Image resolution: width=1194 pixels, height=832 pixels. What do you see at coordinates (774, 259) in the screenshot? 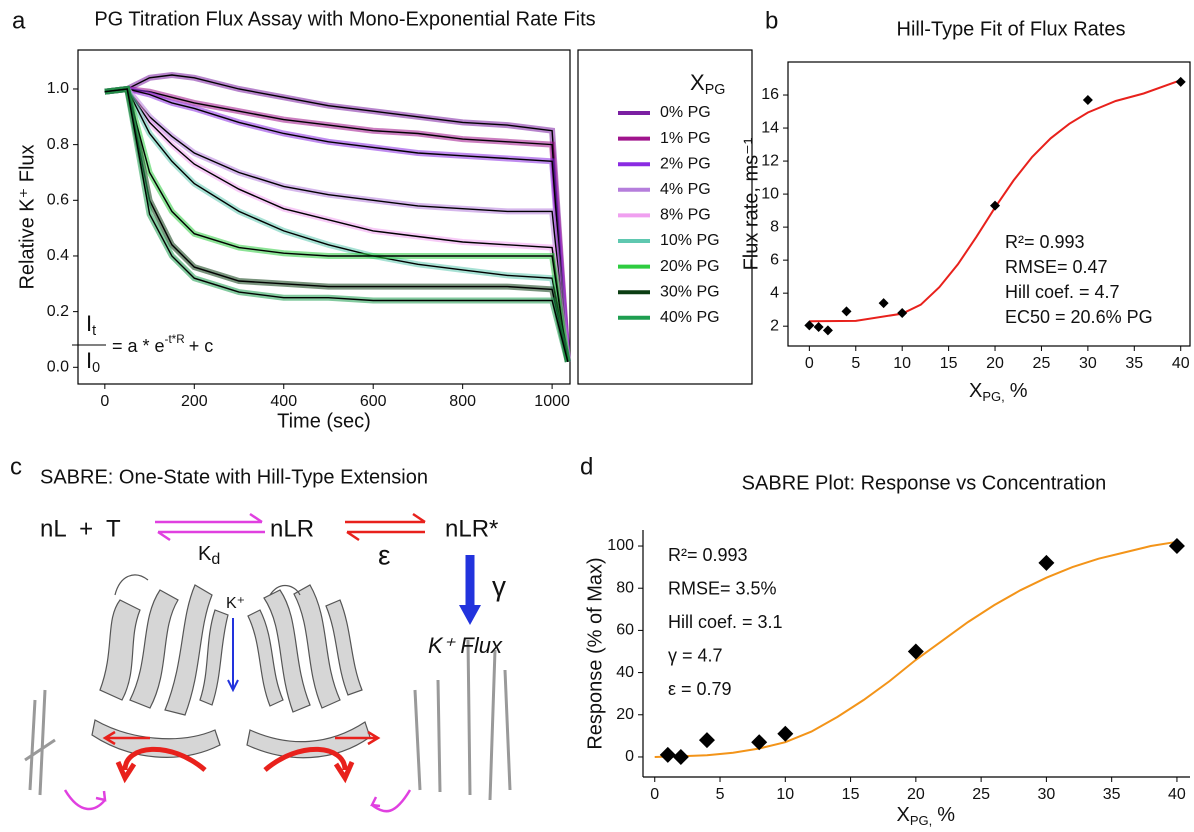
I see `y-tick-label: 6` at bounding box center [774, 259].